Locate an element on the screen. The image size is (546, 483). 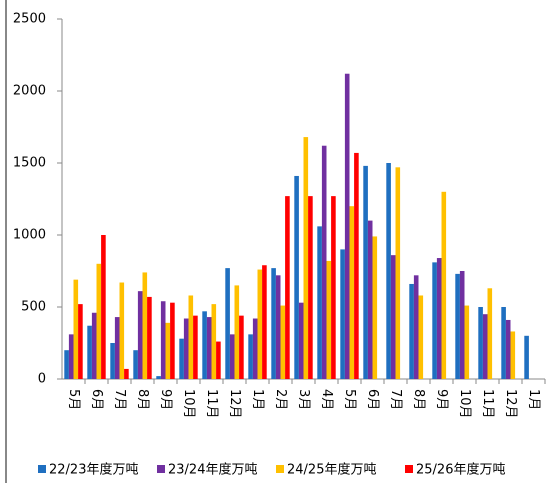
y-tick-label: 1500 is located at coordinates (29, 163).